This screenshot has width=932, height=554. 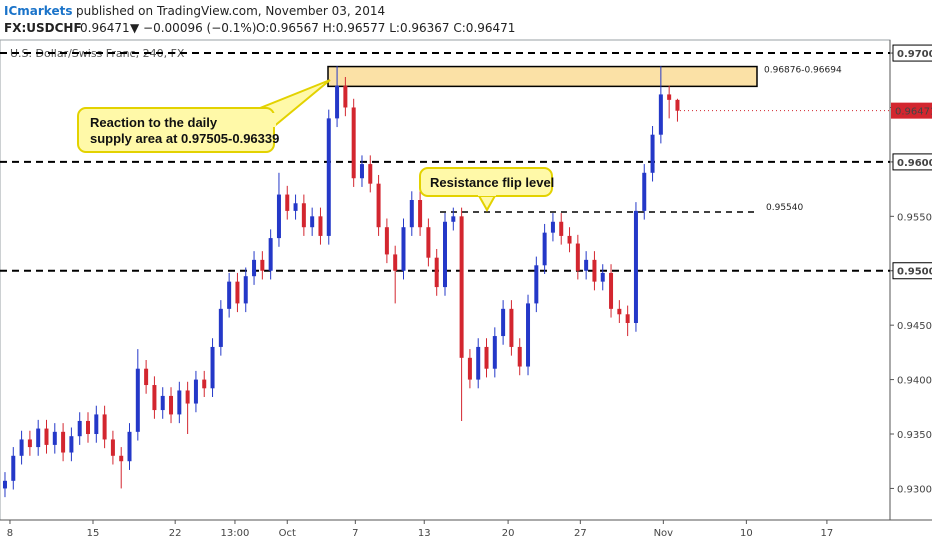 I want to click on x-tick-label: 27, so click(x=580, y=533).